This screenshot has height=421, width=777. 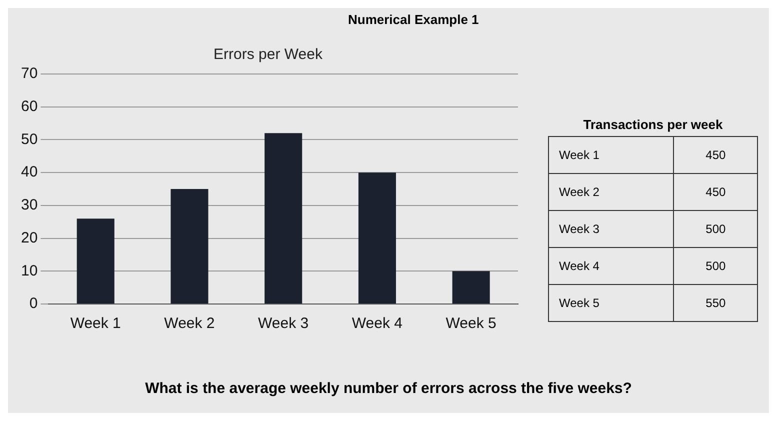 I want to click on category-label: Week 1, so click(x=611, y=155).